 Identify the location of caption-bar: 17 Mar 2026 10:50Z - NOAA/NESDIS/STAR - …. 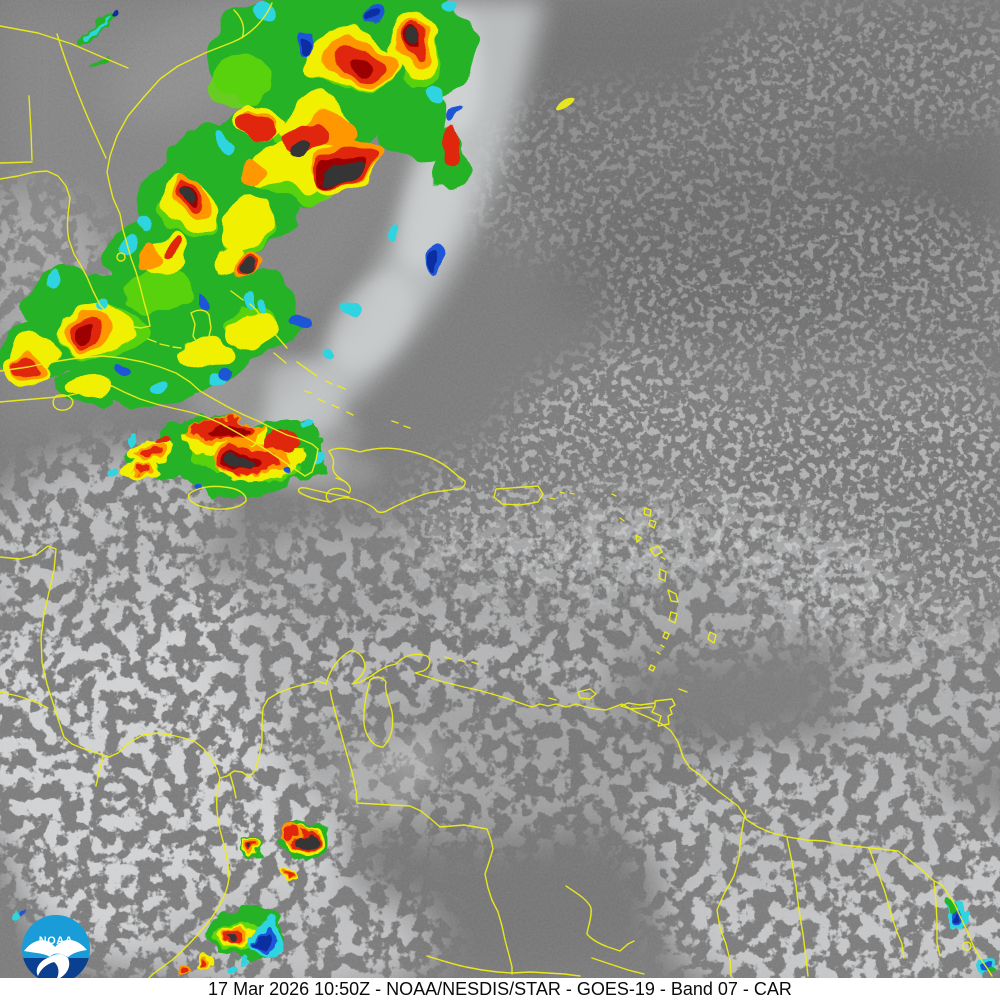
(500, 989).